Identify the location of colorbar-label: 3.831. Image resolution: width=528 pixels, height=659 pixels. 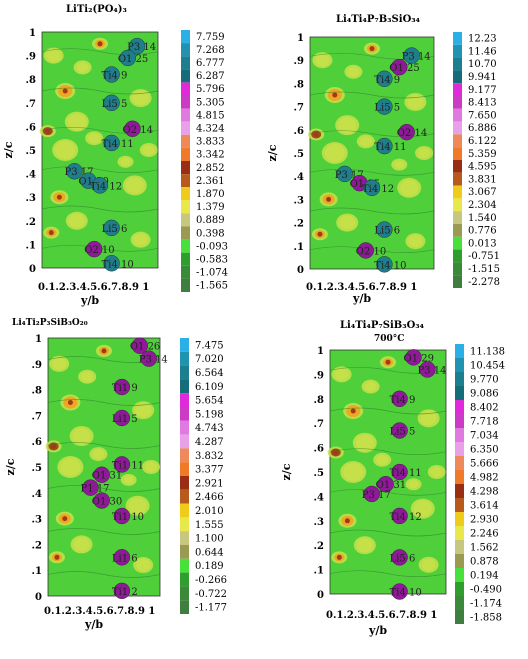
(482, 179).